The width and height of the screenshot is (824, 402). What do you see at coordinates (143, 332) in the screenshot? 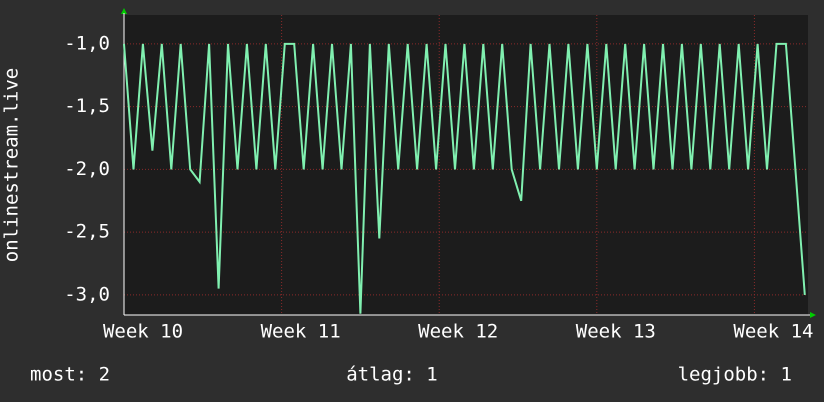
I see `x-tick-label: Week 10` at bounding box center [143, 332].